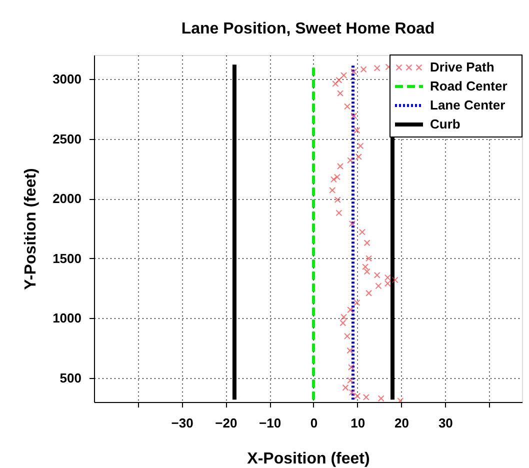 The width and height of the screenshot is (529, 468). What do you see at coordinates (308, 459) in the screenshot?
I see `x-axis-title: X-Position (feet)` at bounding box center [308, 459].